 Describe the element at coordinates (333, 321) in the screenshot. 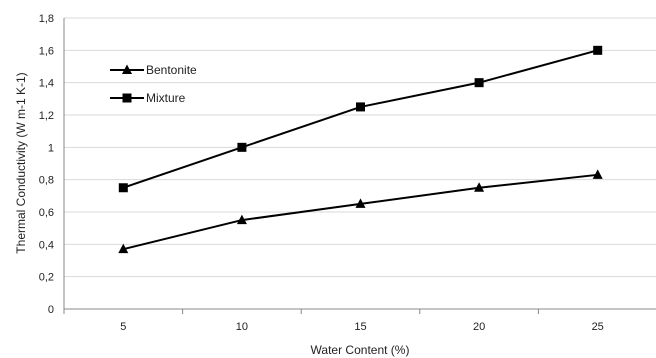

I see `x-tick-labels: 5 10 15 20 25` at that location.